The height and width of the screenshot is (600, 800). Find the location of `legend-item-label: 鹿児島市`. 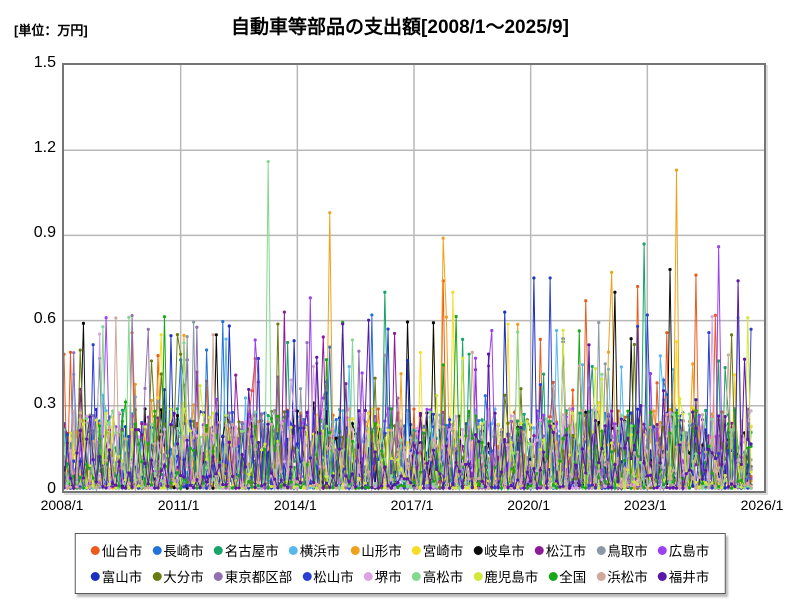

legend-item-label: 鹿児島市 is located at coordinates (511, 577).